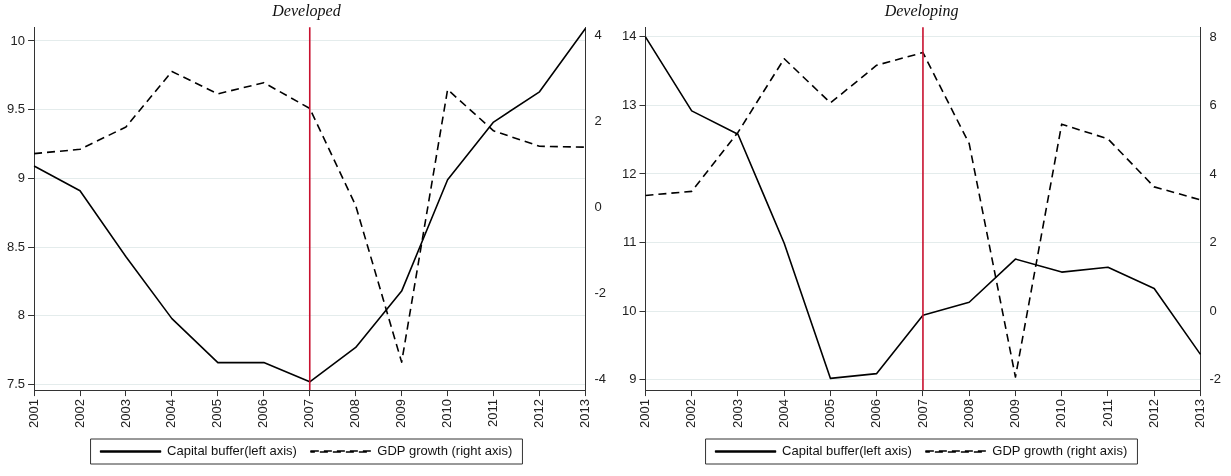  What do you see at coordinates (629, 242) in the screenshot?
I see `y-tick-label: 11` at bounding box center [629, 242].